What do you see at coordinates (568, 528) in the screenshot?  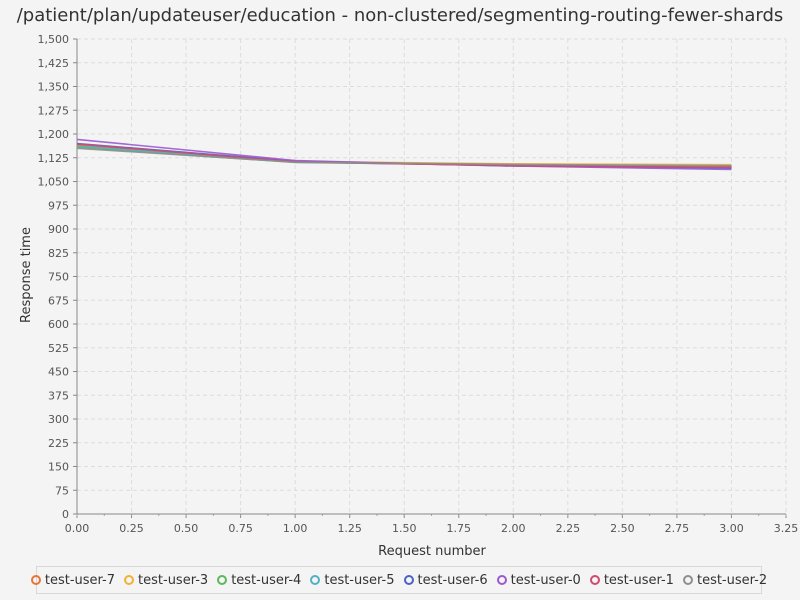 I see `x-tick-label: 2.25` at bounding box center [568, 528].